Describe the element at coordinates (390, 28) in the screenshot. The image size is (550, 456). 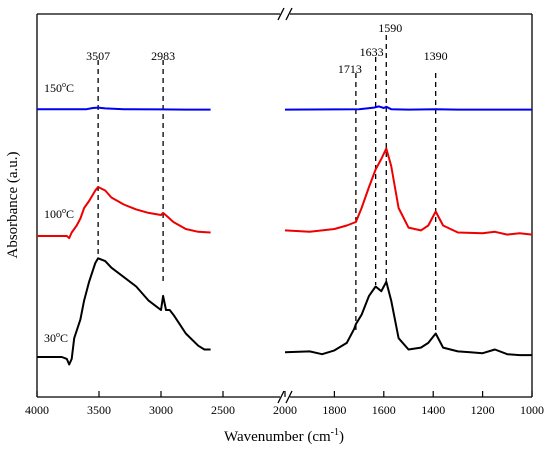
I see `peak-label-1590: 1590` at that location.